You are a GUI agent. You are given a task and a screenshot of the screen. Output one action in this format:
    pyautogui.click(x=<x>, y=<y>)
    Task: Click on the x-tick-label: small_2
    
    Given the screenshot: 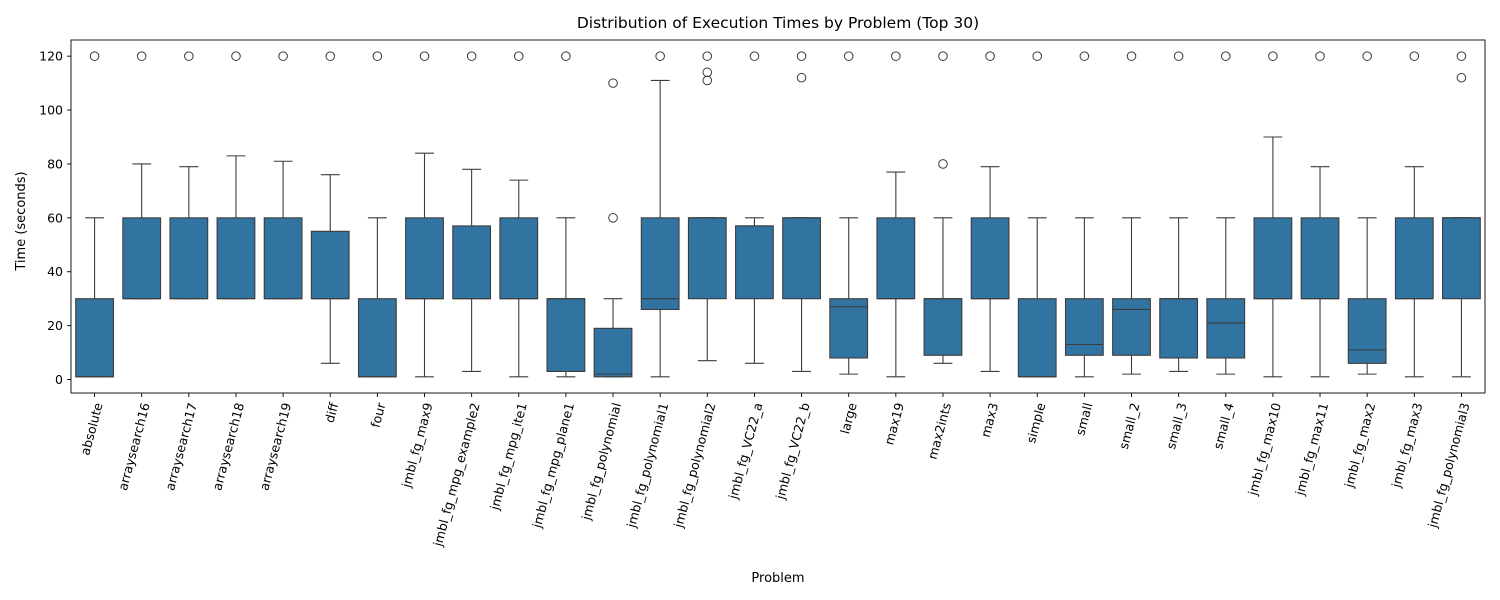 What is the action you would take?
    pyautogui.click(x=1129, y=426)
    